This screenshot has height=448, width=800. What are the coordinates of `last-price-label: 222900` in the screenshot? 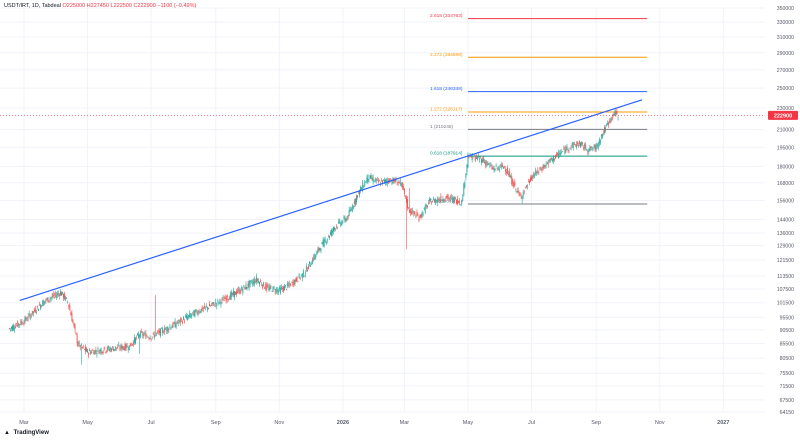 It's located at (783, 117).